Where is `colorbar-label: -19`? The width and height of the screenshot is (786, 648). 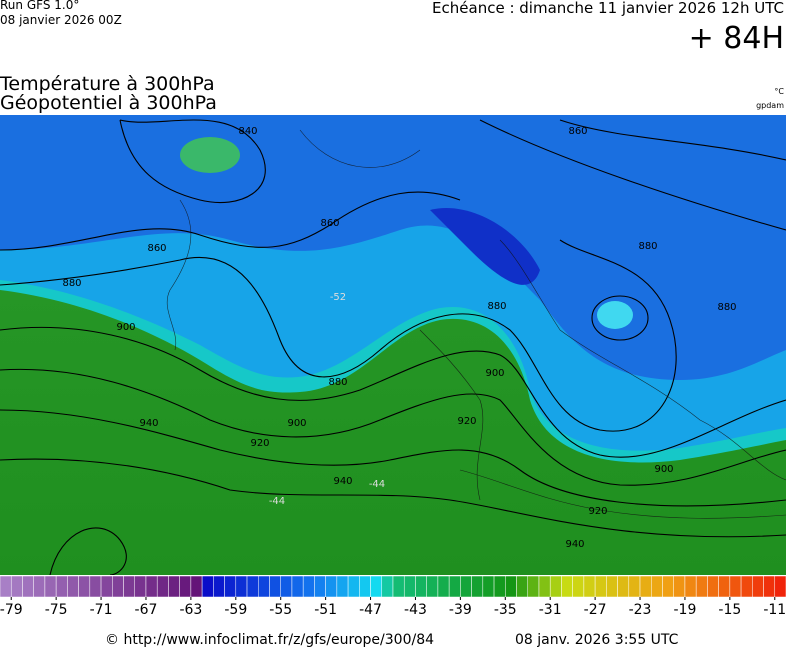 colorbar-label: -19 is located at coordinates (685, 610).